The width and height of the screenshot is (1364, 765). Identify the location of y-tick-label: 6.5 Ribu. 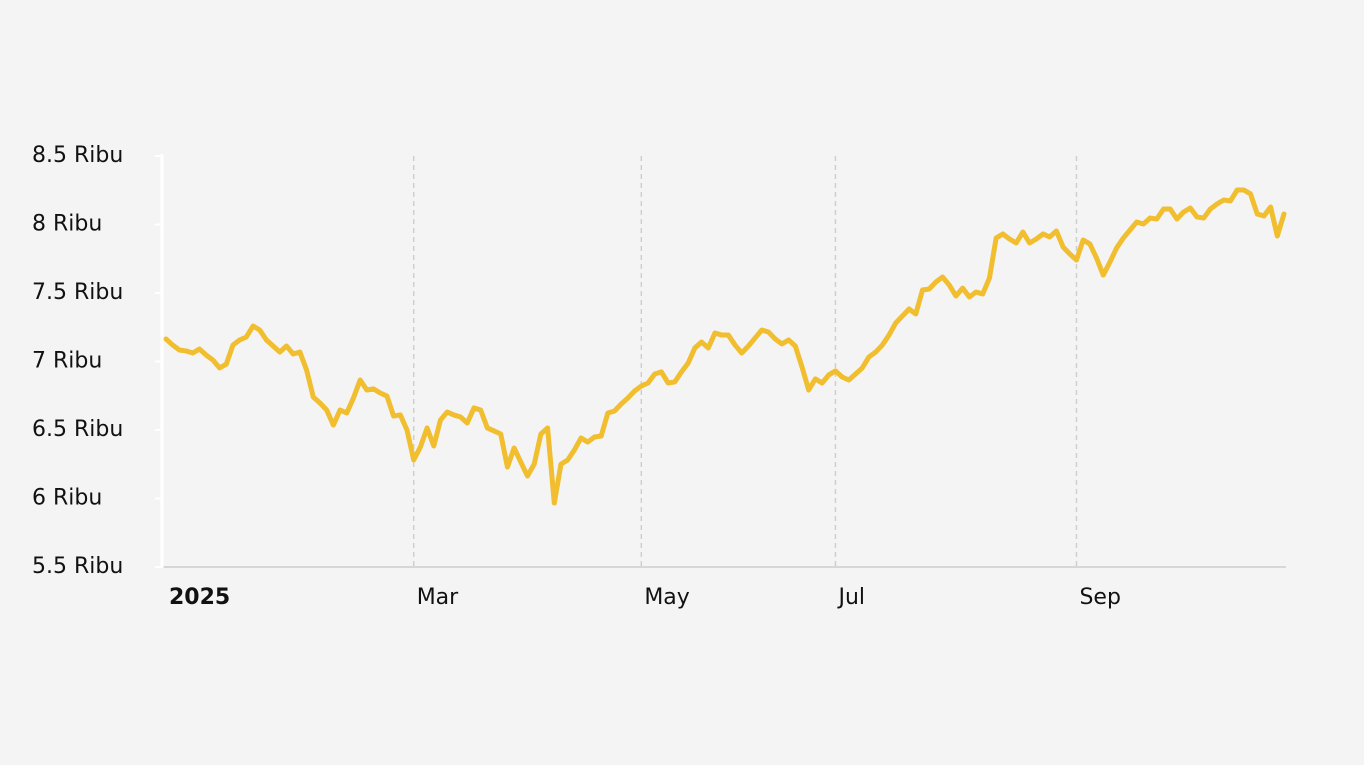
(77, 429).